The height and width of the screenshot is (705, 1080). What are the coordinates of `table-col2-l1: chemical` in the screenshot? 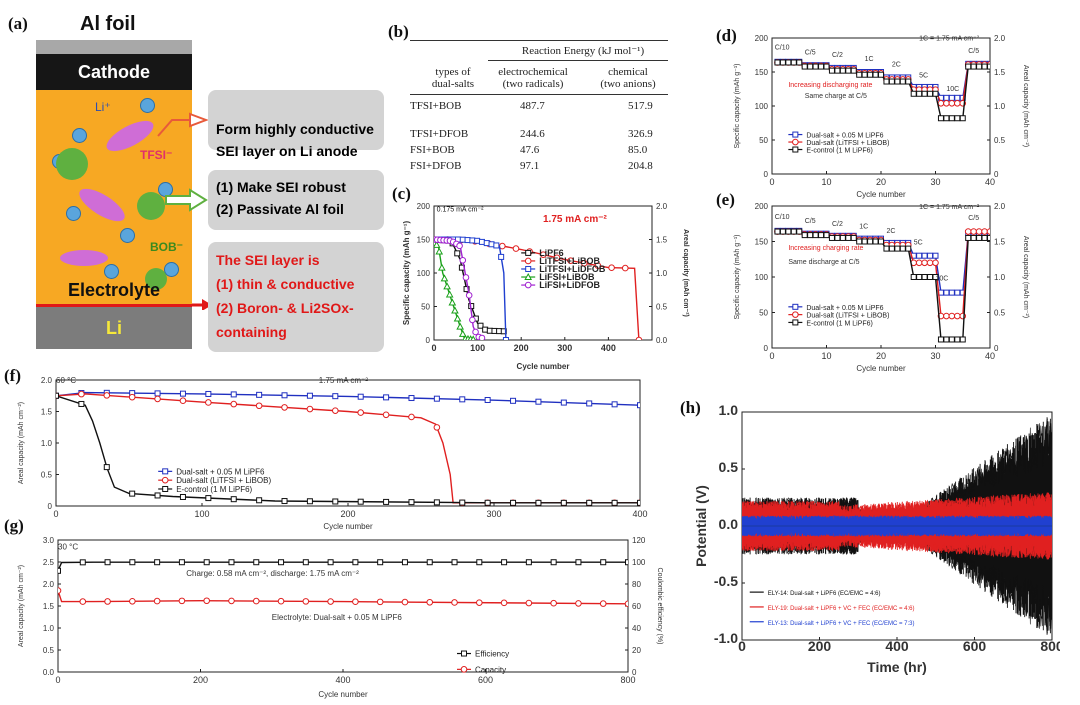 It's located at (628, 72).